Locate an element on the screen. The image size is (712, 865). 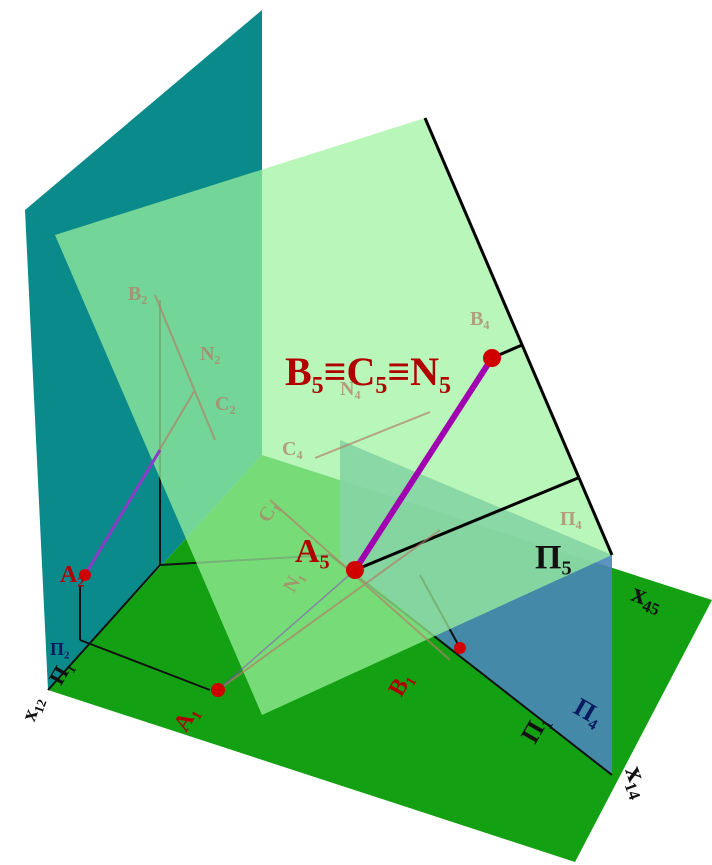
label: B₂ is located at coordinates (137, 294).